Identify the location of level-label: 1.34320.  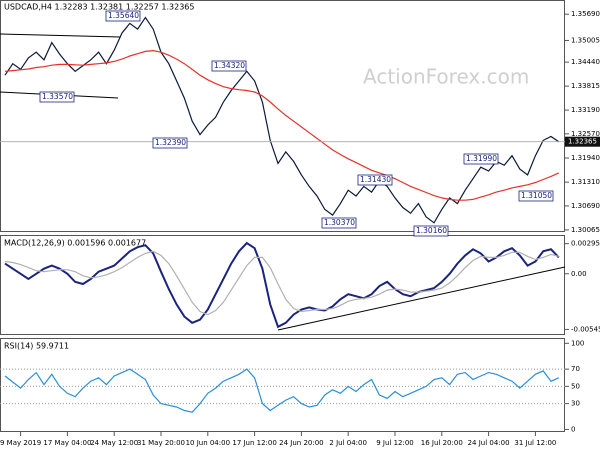
(229, 65).